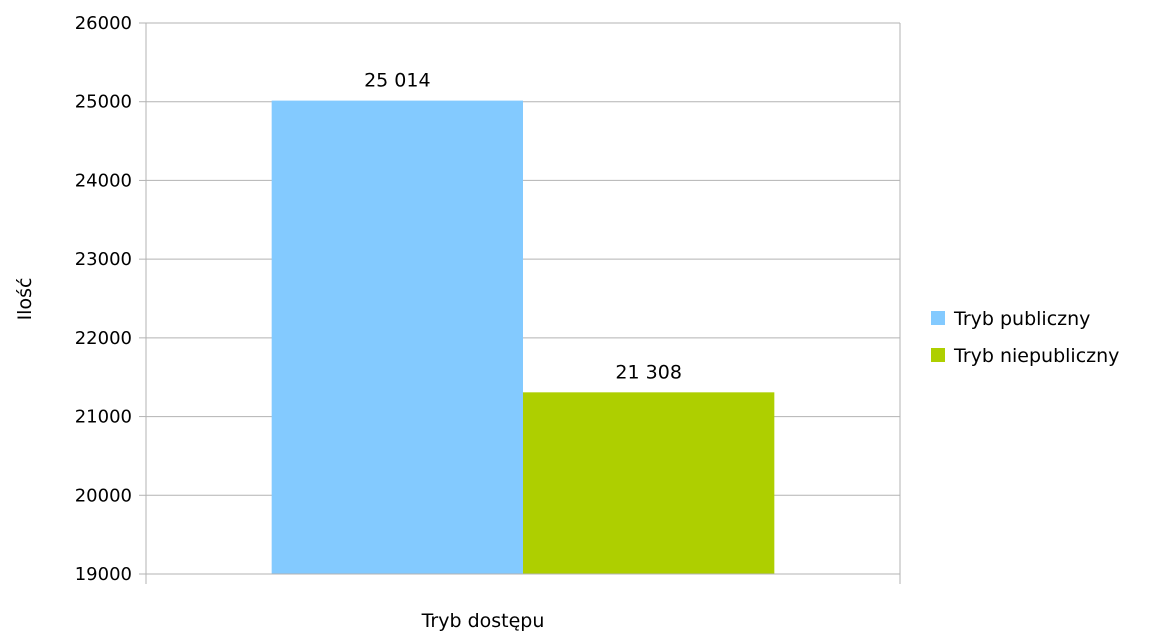 The width and height of the screenshot is (1154, 636). What do you see at coordinates (103, 299) in the screenshot?
I see `y-tick-labels: 19000 20000 21000 22000 23000 24000 25000 26000` at bounding box center [103, 299].